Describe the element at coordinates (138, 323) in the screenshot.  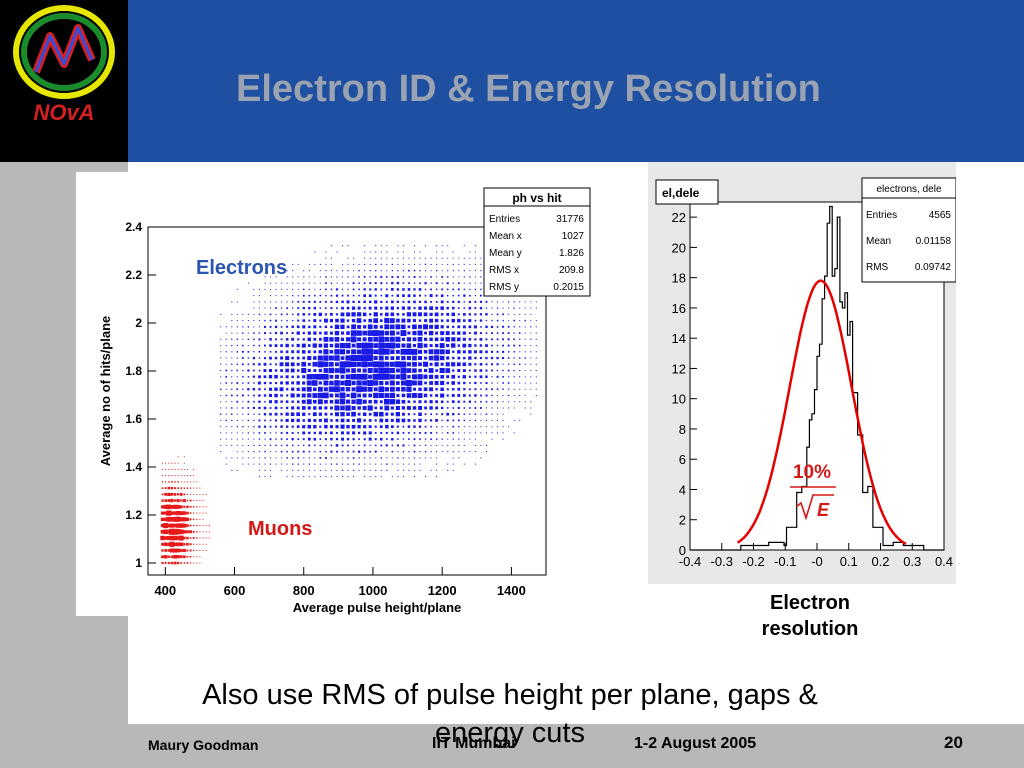
I see `y-tick-label: 2` at that location.